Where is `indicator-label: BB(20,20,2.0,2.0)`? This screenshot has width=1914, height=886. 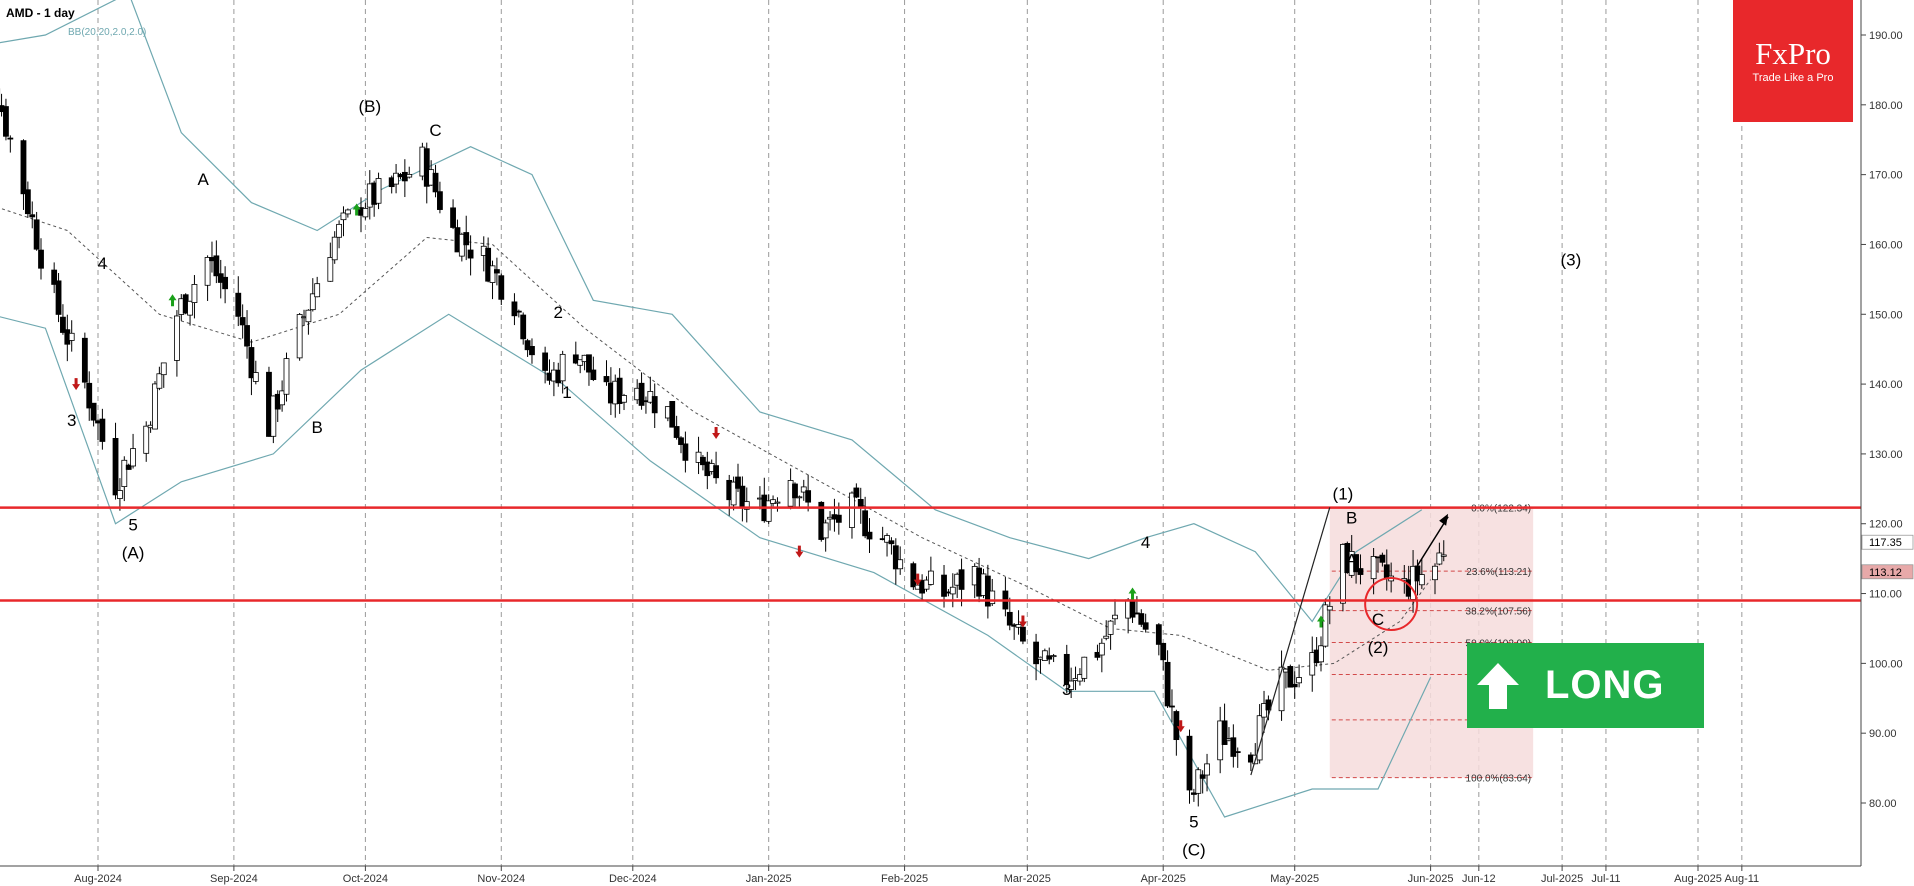
indicator-label: BB(20,20,2.0,2.0) is located at coordinates (107, 32).